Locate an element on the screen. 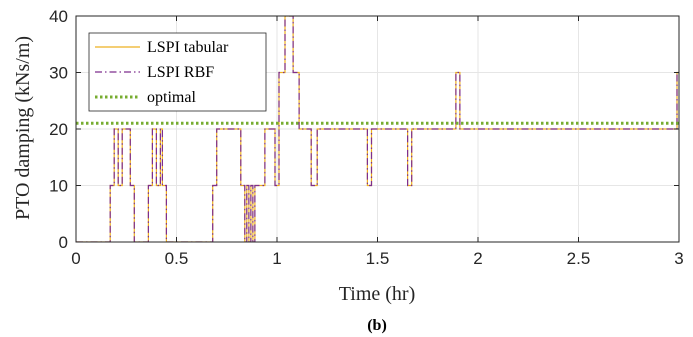 This screenshot has height=337, width=693. x-tick-label: 0.5 is located at coordinates (177, 258).